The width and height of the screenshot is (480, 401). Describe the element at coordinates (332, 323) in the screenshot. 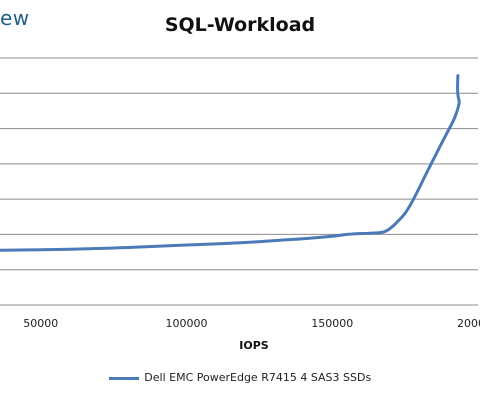

I see `x-tick-label: 150000` at that location.